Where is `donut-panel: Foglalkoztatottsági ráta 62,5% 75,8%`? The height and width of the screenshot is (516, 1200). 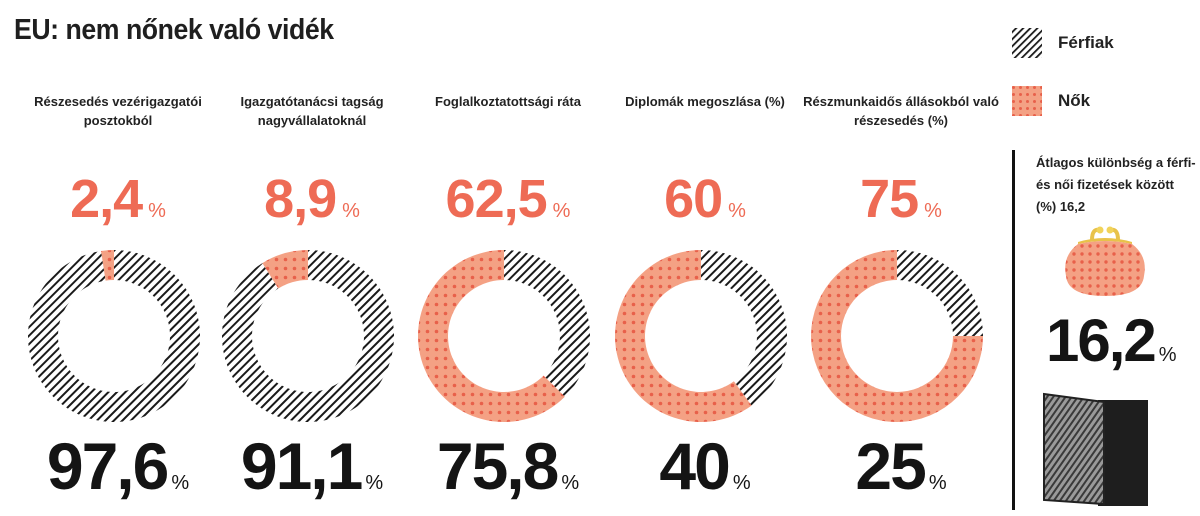 donut-panel: Foglalkoztatottsági ráta 62,5% 75,8% is located at coordinates (508, 302).